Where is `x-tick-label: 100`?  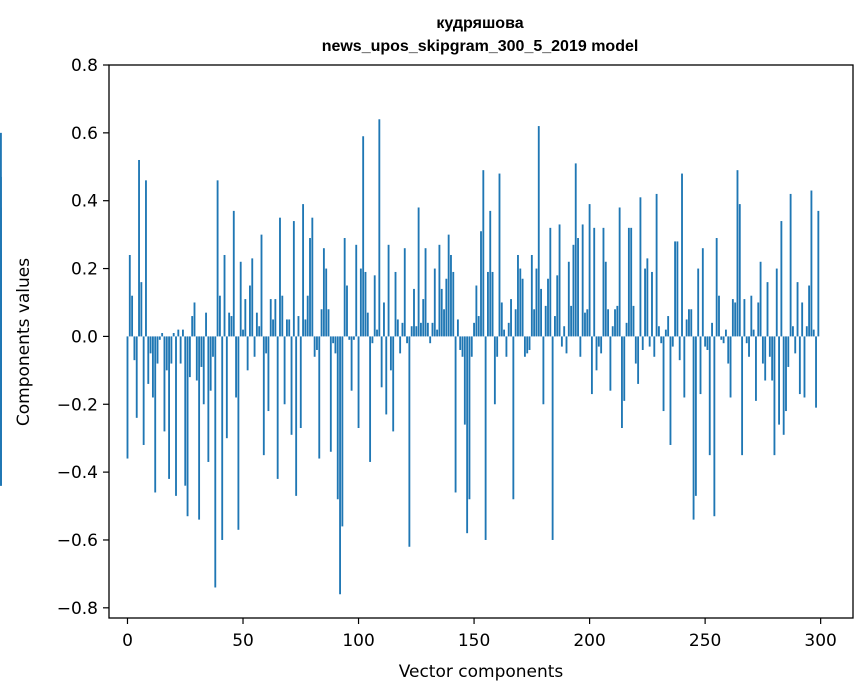
x-tick-label: 100 is located at coordinates (358, 641).